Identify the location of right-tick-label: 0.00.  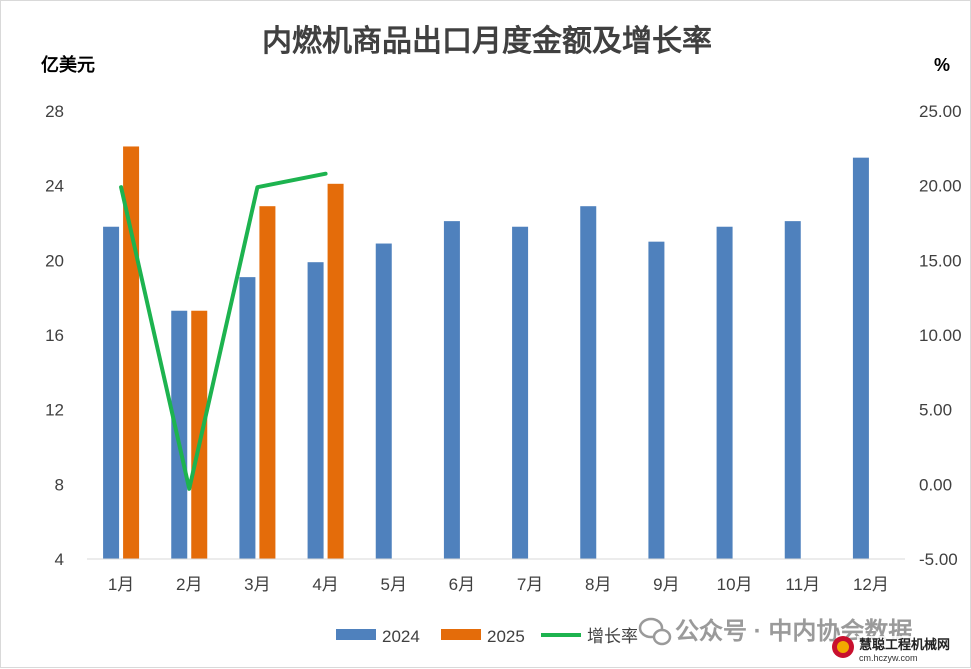
(935, 484).